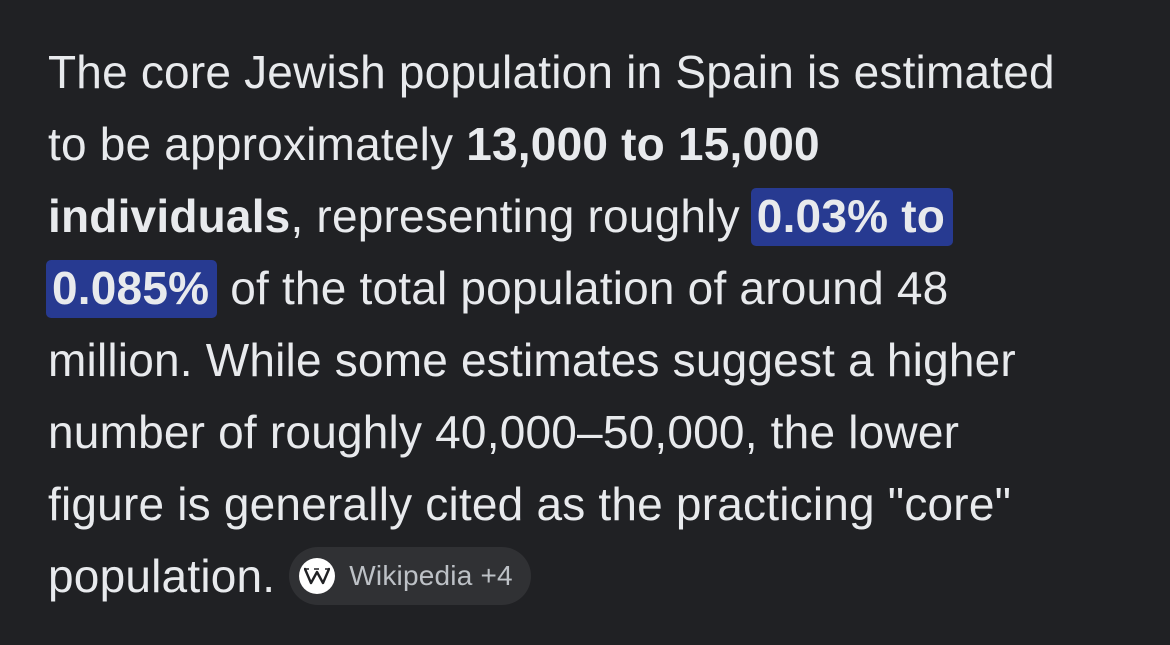  What do you see at coordinates (162, 576) in the screenshot?
I see `answer-text: population.` at bounding box center [162, 576].